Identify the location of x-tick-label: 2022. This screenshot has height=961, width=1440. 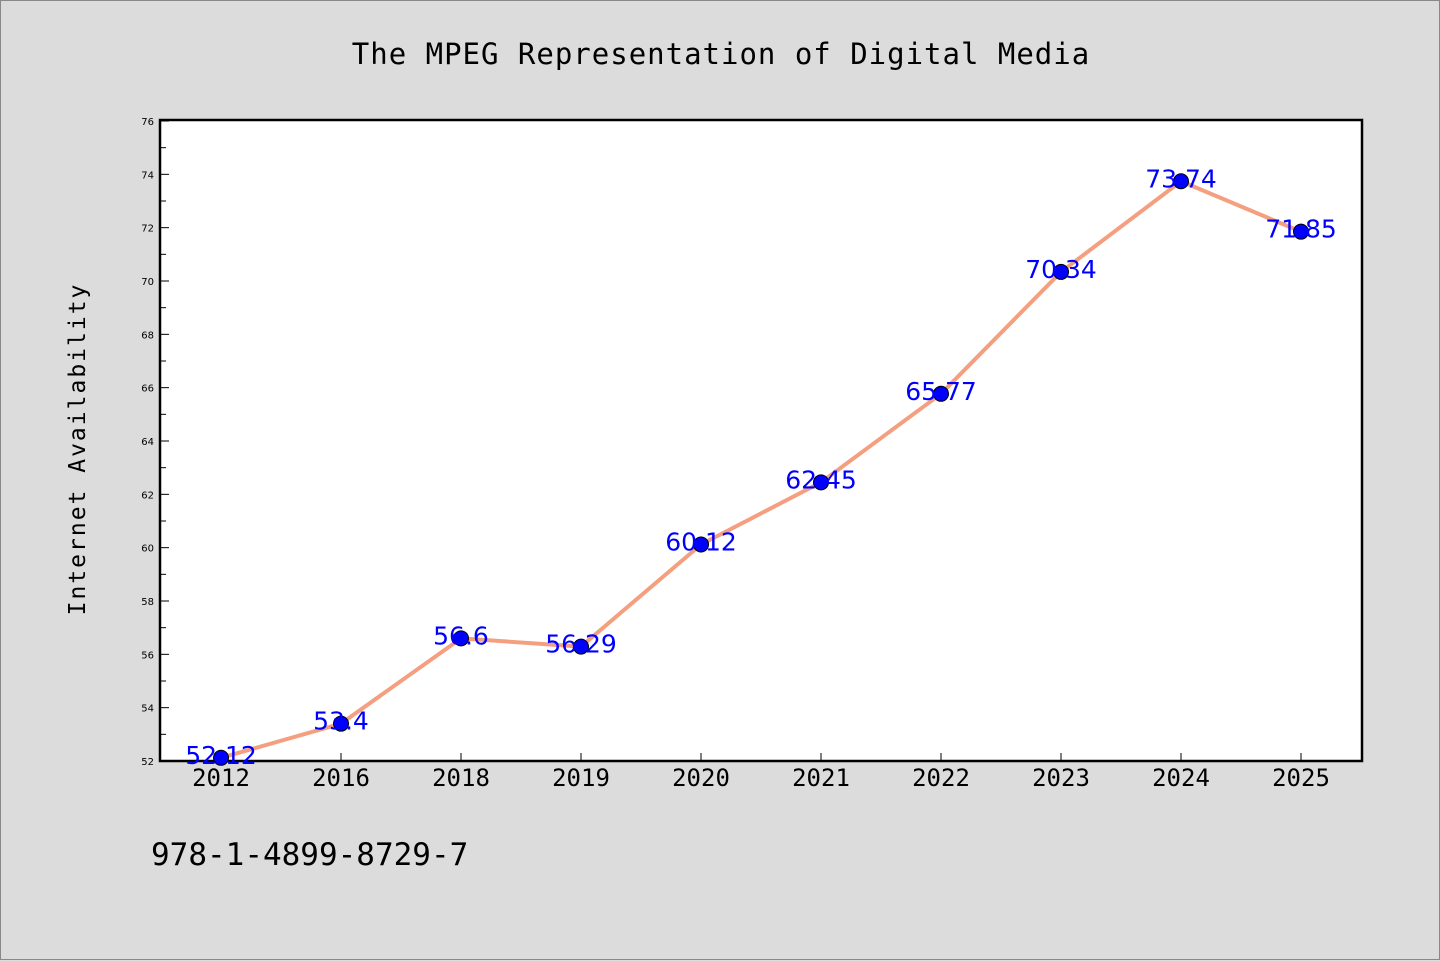
(941, 778).